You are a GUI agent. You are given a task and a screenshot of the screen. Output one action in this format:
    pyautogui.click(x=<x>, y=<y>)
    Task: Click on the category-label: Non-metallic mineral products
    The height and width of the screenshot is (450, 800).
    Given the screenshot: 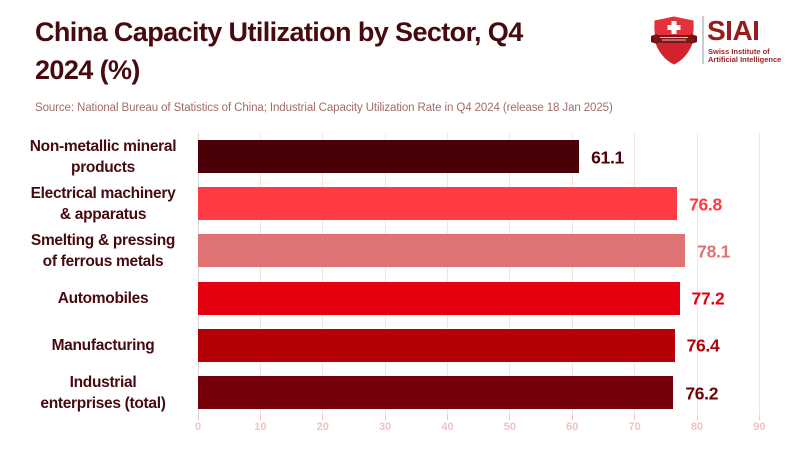 What is the action you would take?
    pyautogui.click(x=103, y=156)
    